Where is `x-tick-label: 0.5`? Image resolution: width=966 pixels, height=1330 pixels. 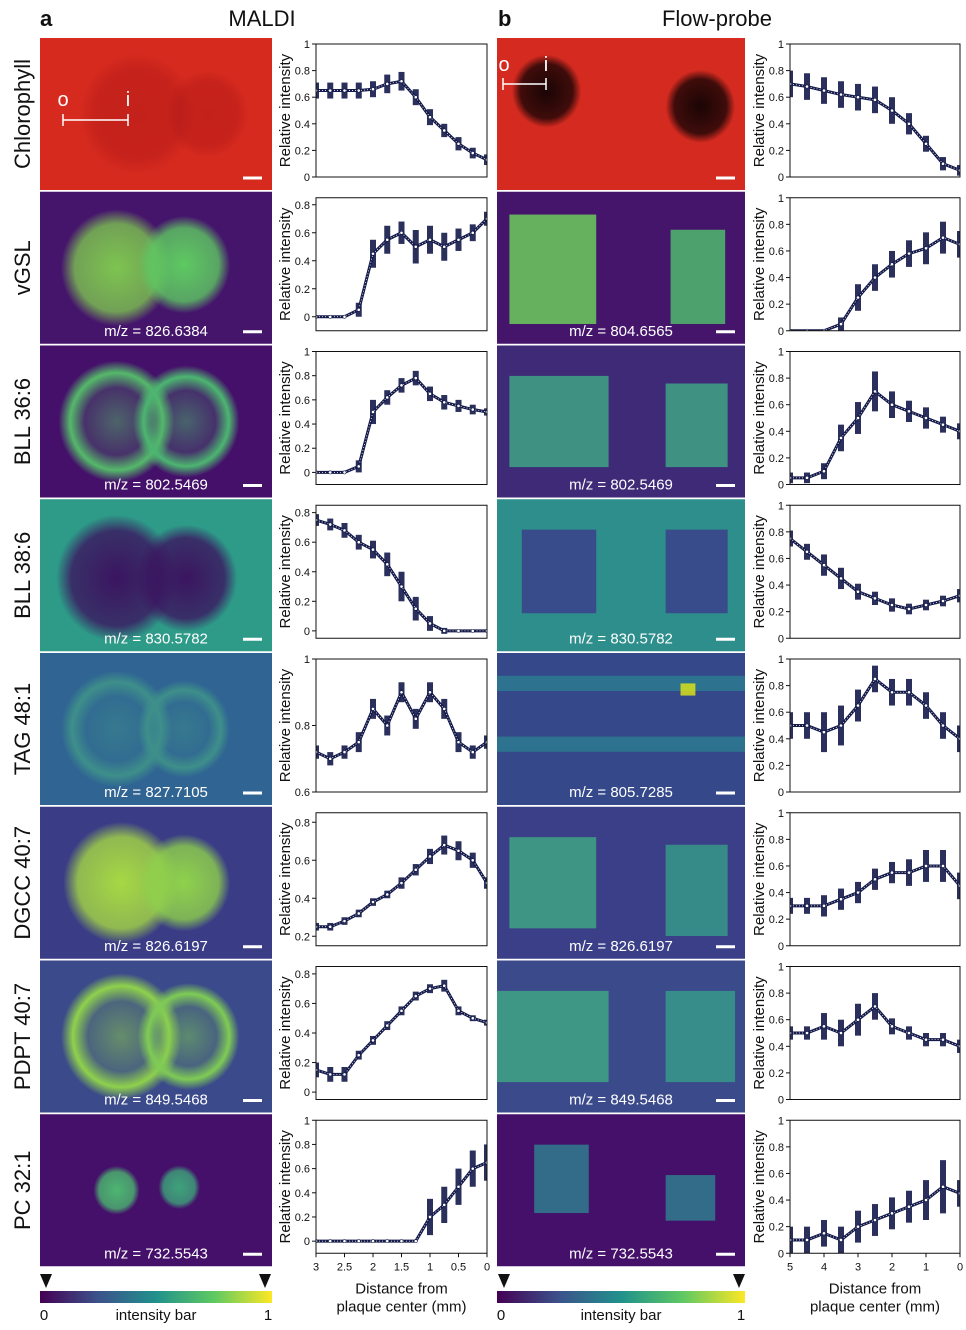
x-tick-label: 0.5 is located at coordinates (458, 1267).